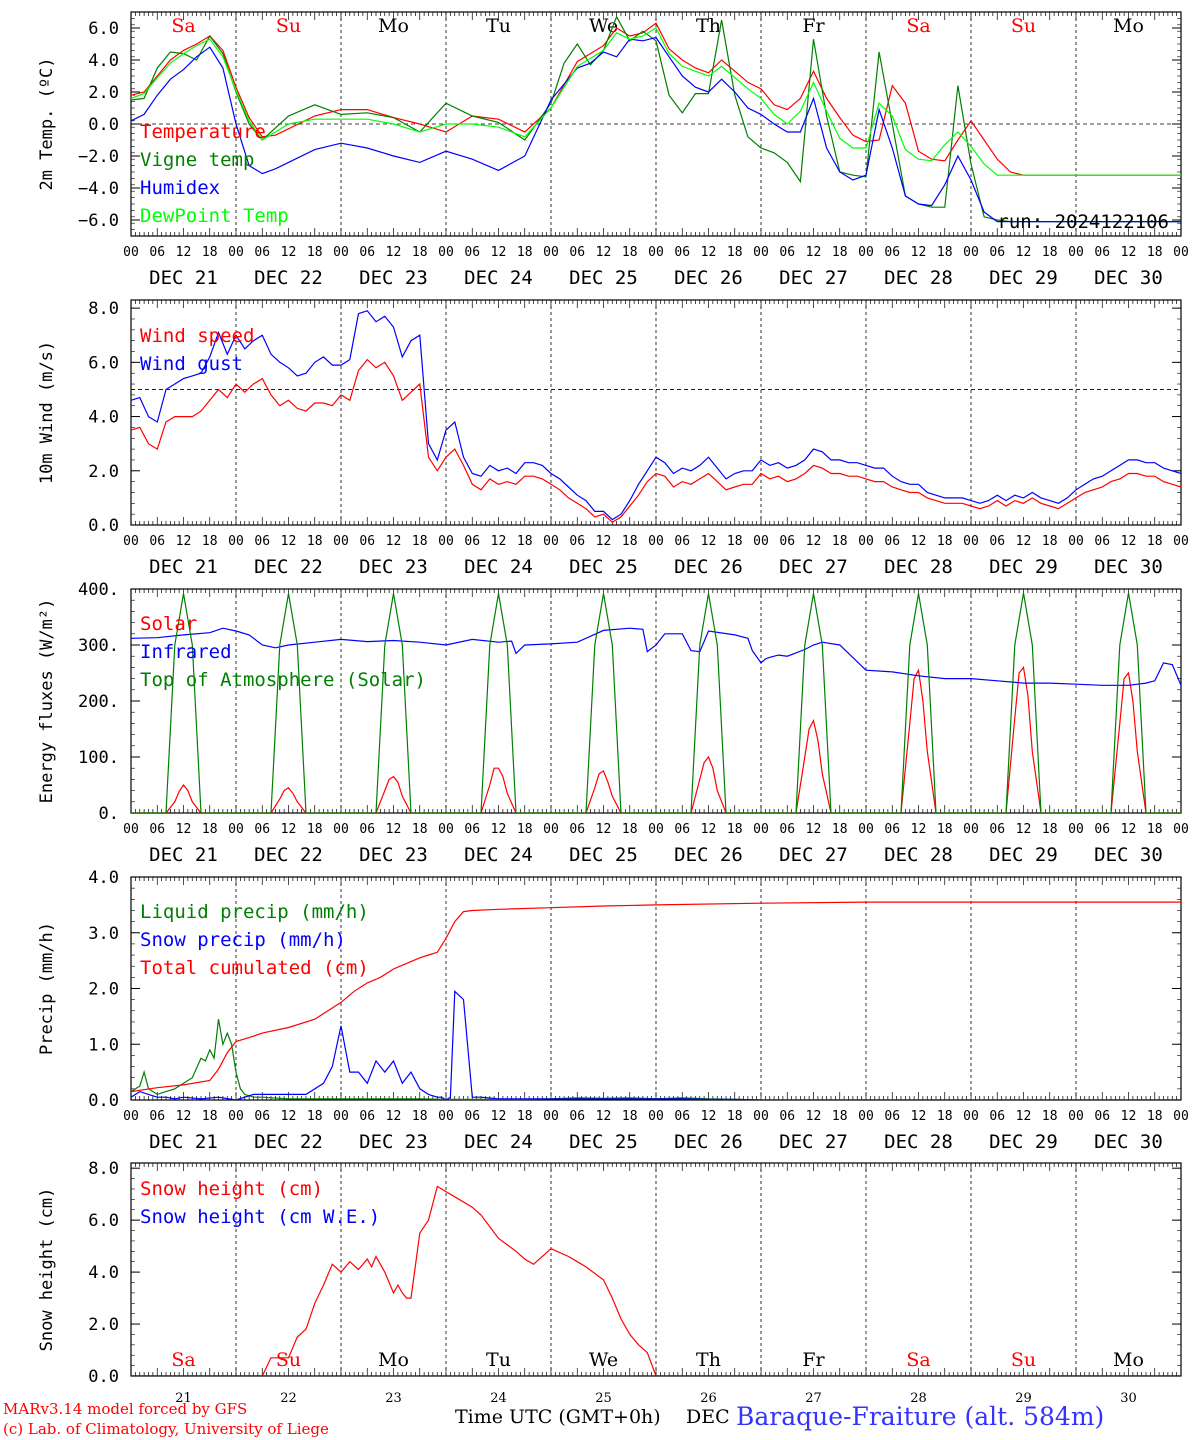  I want to click on x-date-label: DEC 21, so click(183, 1142).